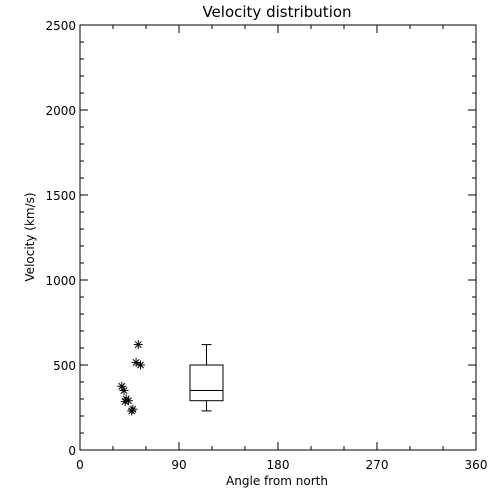  Describe the element at coordinates (30, 236) in the screenshot. I see `y-axis-label: Velocity (km/s)` at that location.